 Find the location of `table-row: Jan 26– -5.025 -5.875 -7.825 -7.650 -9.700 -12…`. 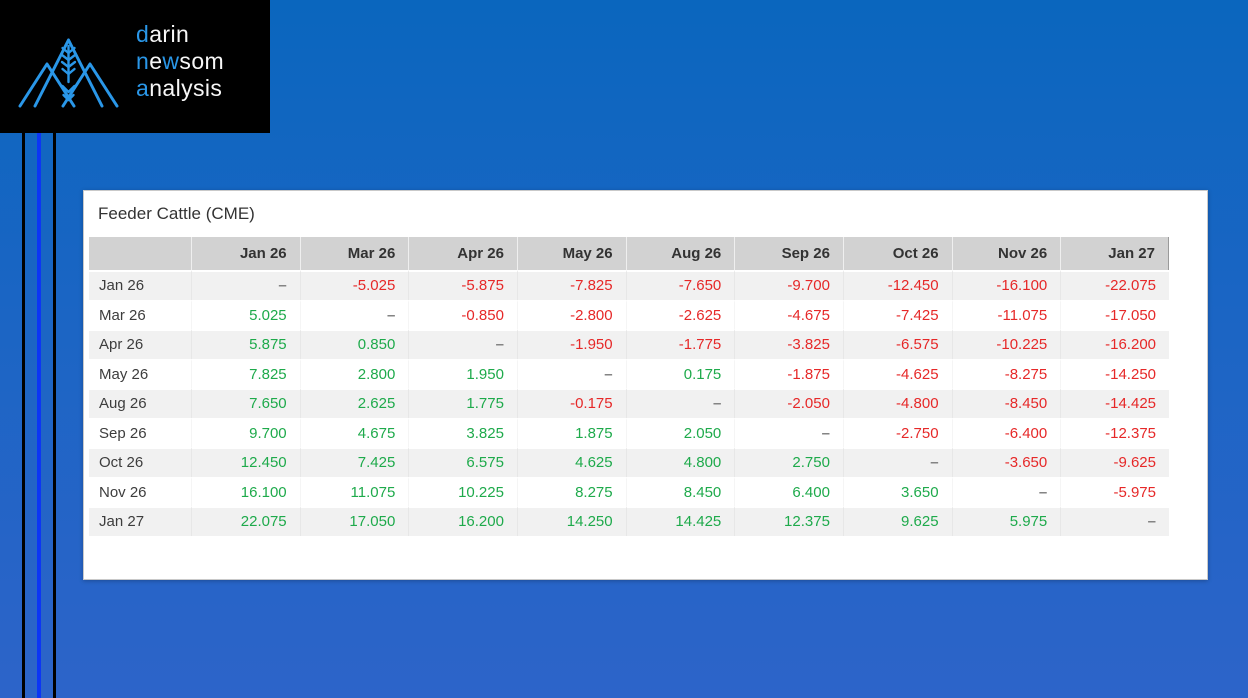

table-row: Jan 26– -5.025 -5.875 -7.825 -7.650 -9.700 -12… is located at coordinates (629, 285).